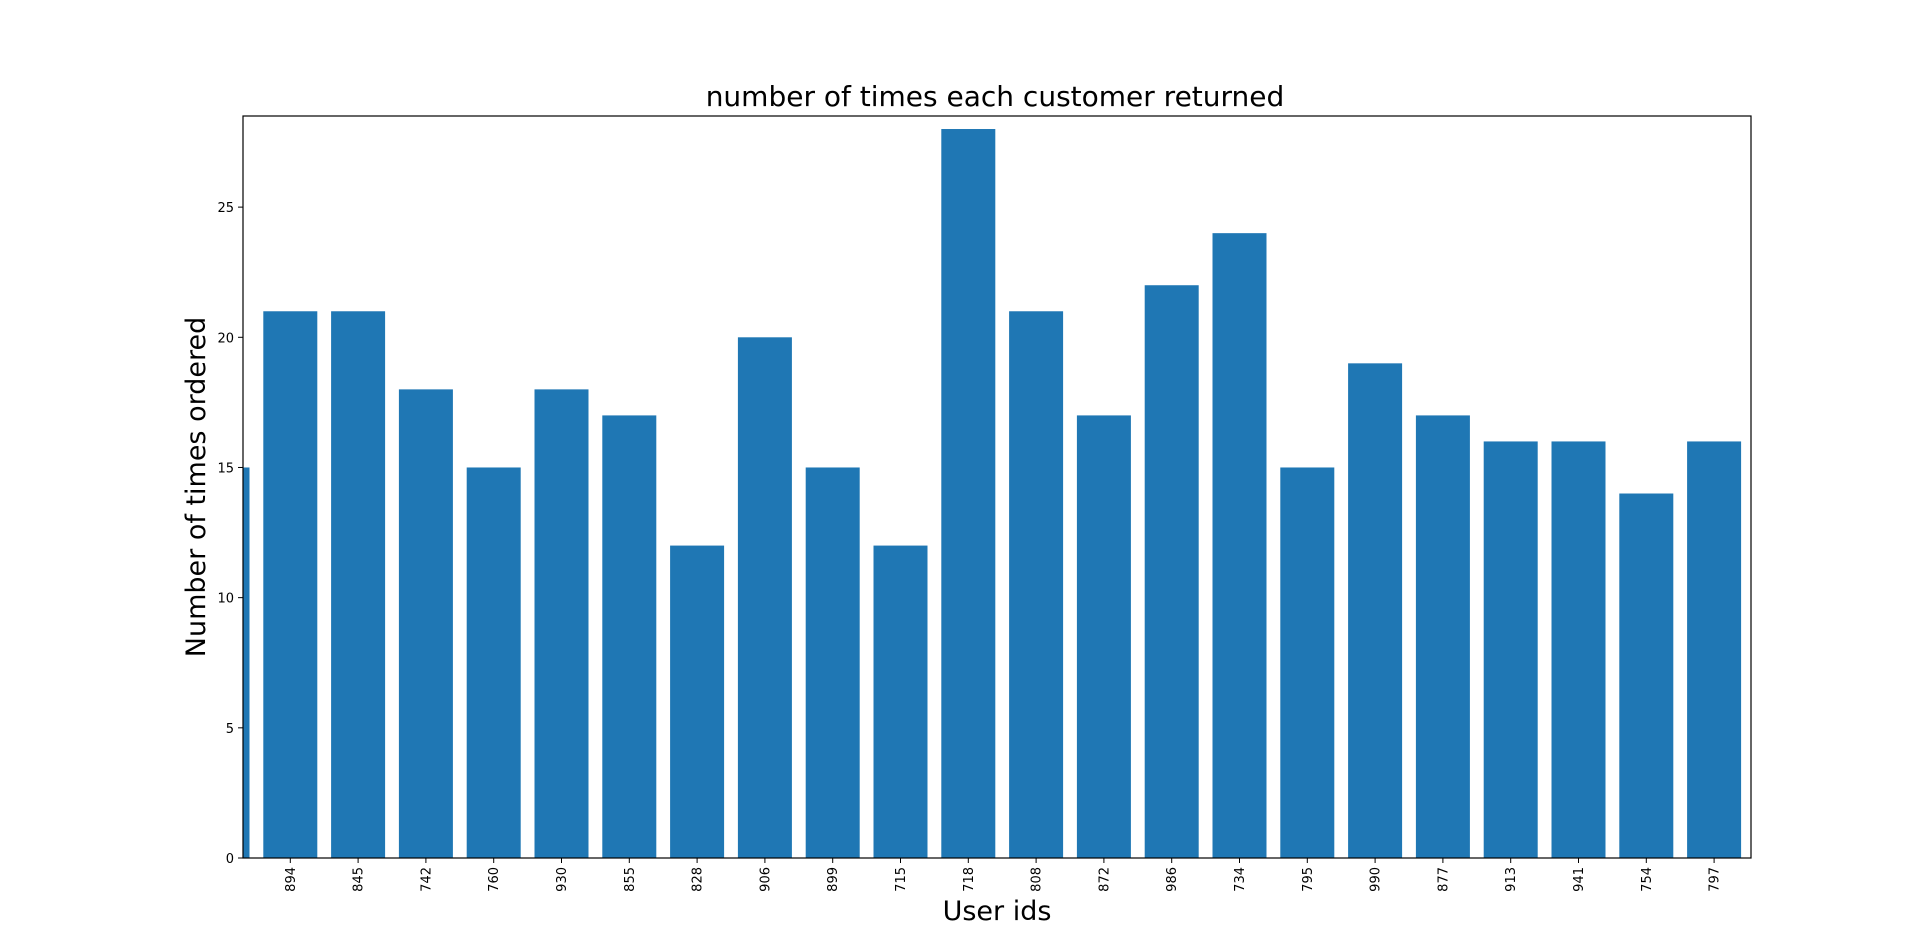  I want to click on x-tick-label: 877, so click(1443, 879).